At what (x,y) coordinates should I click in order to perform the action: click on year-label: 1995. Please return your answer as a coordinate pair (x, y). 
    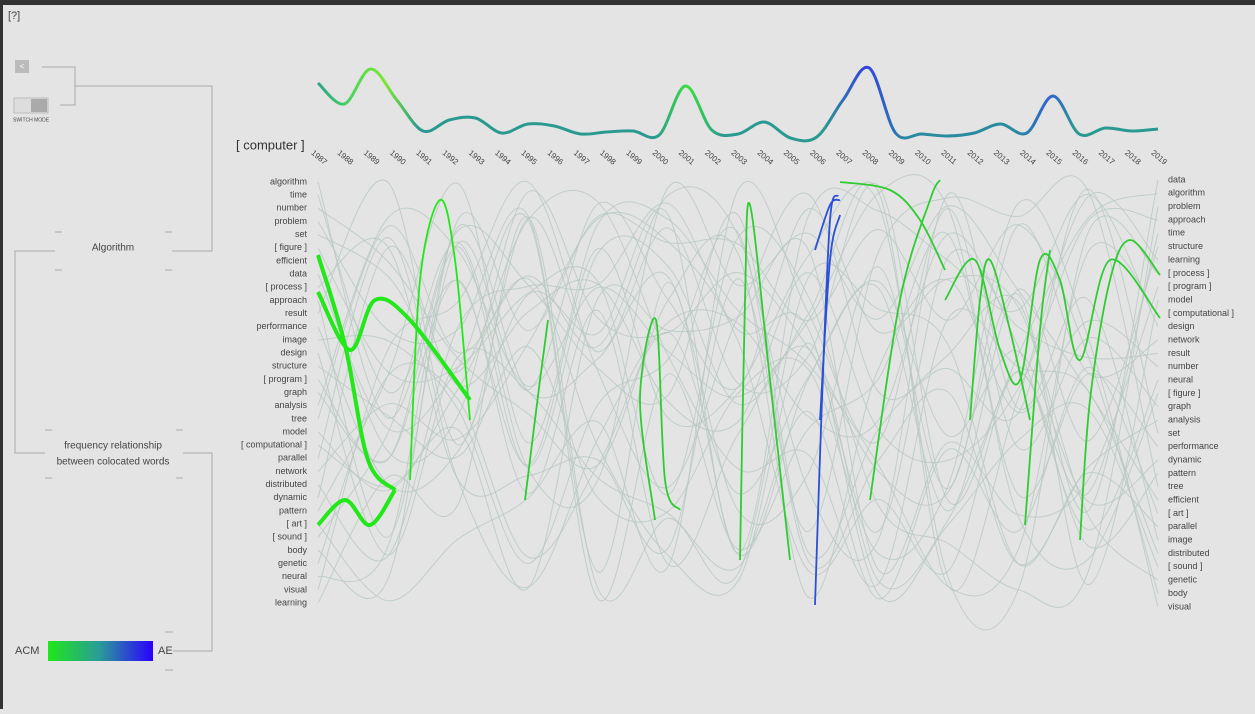
    Looking at the image, I should click on (529, 157).